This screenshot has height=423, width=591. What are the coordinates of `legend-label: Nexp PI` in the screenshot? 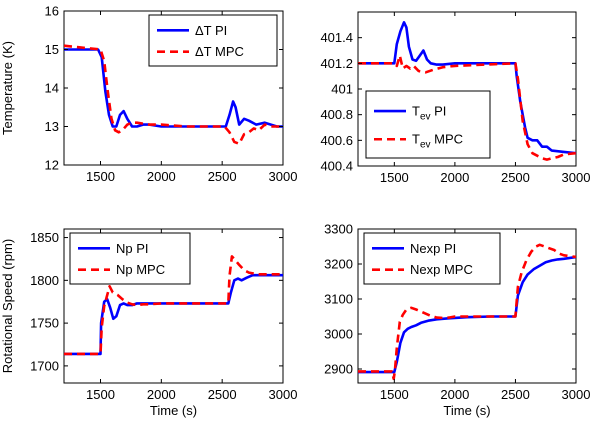 It's located at (433, 248).